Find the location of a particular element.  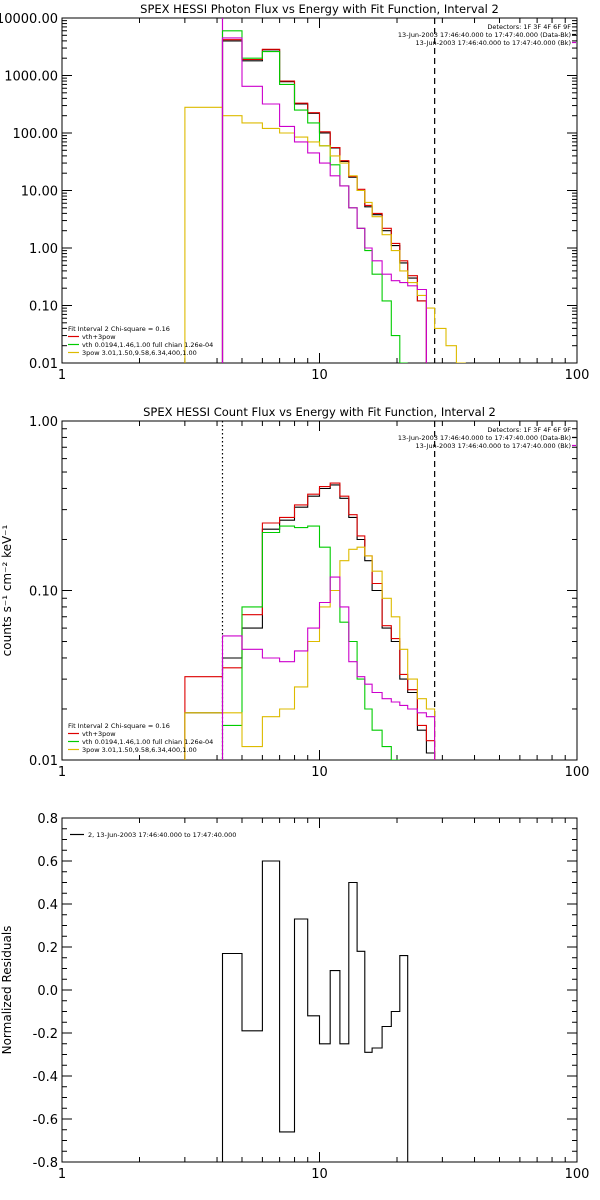

y-tick-label: -0.6 is located at coordinates (45, 1120).